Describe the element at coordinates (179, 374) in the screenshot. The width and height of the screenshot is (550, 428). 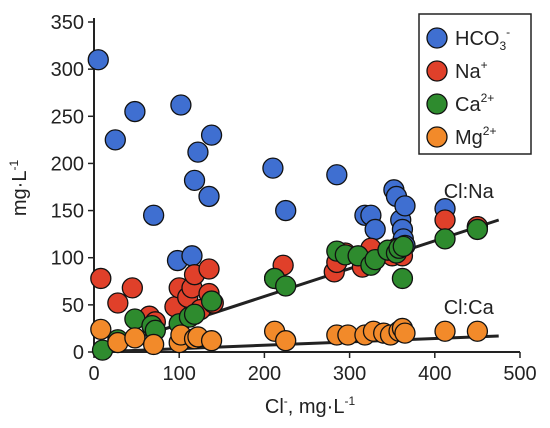
I see `x-tick-label: 100` at that location.